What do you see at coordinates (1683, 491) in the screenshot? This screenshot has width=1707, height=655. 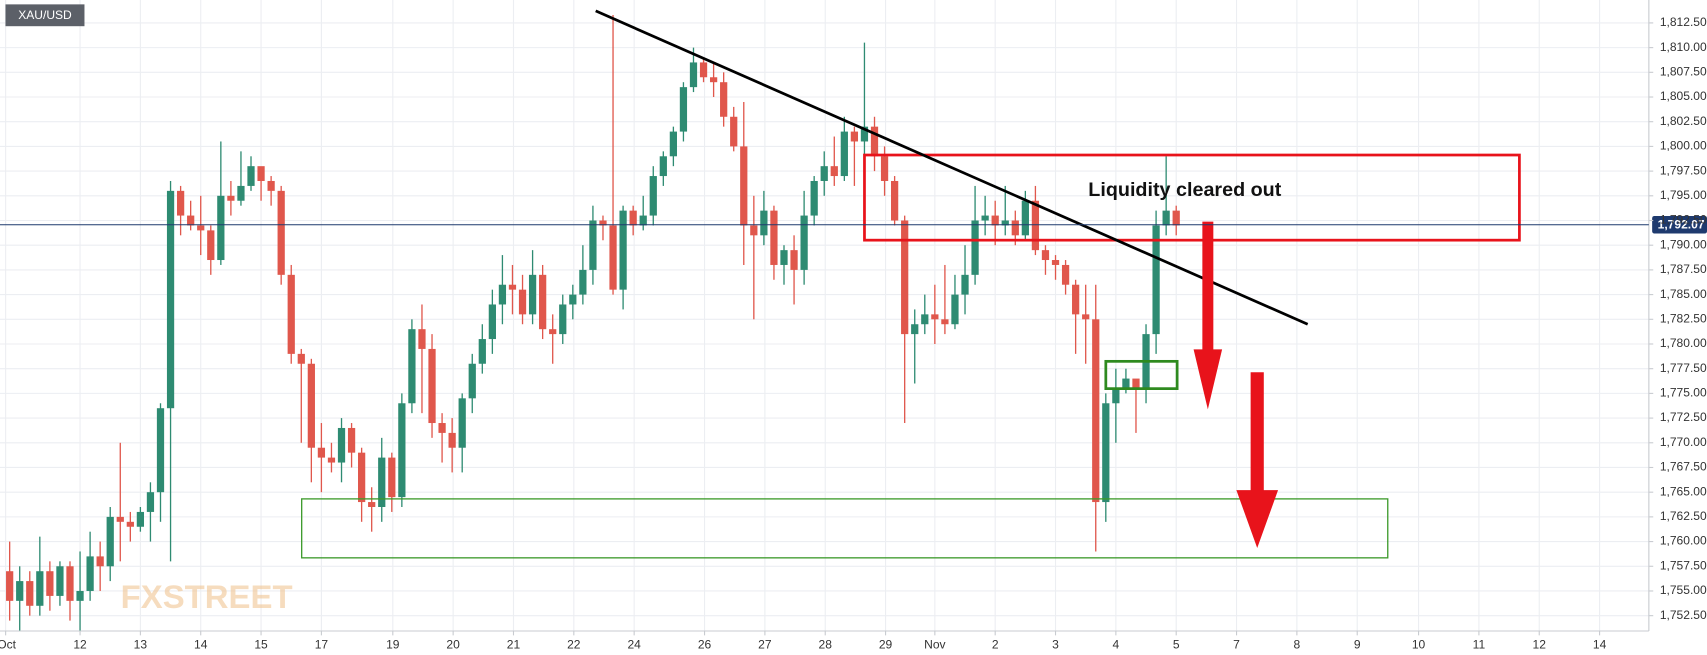 I see `y-tick-label: 1,765.00` at bounding box center [1683, 491].